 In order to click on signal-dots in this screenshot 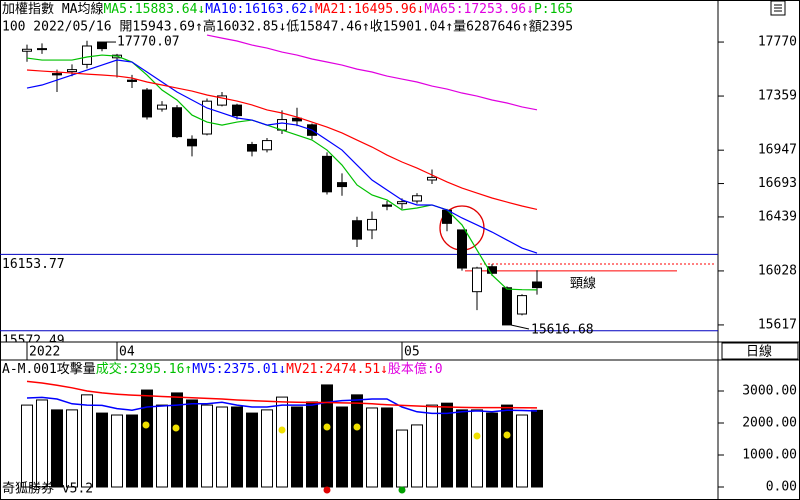, I will do `click(326, 457)`.